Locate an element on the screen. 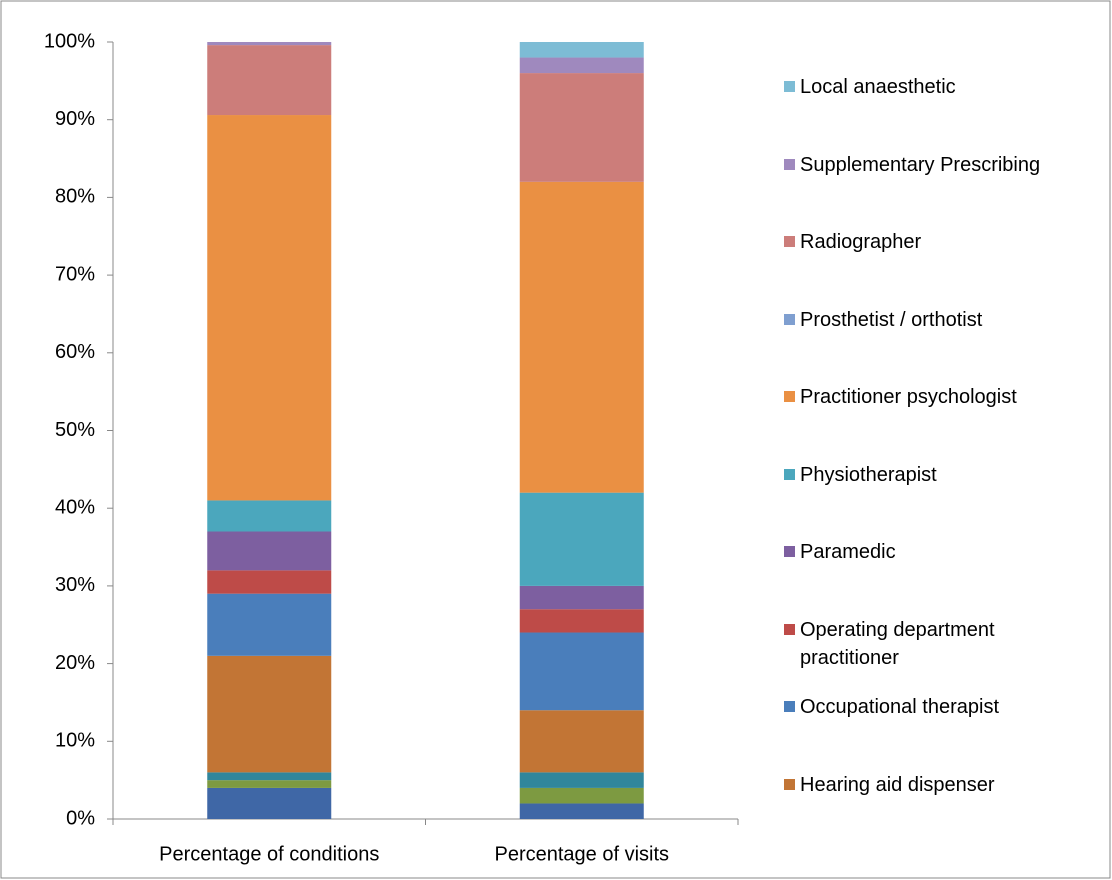 Image resolution: width=1112 pixels, height=880 pixels. legend-label: Paramedic is located at coordinates (848, 552).